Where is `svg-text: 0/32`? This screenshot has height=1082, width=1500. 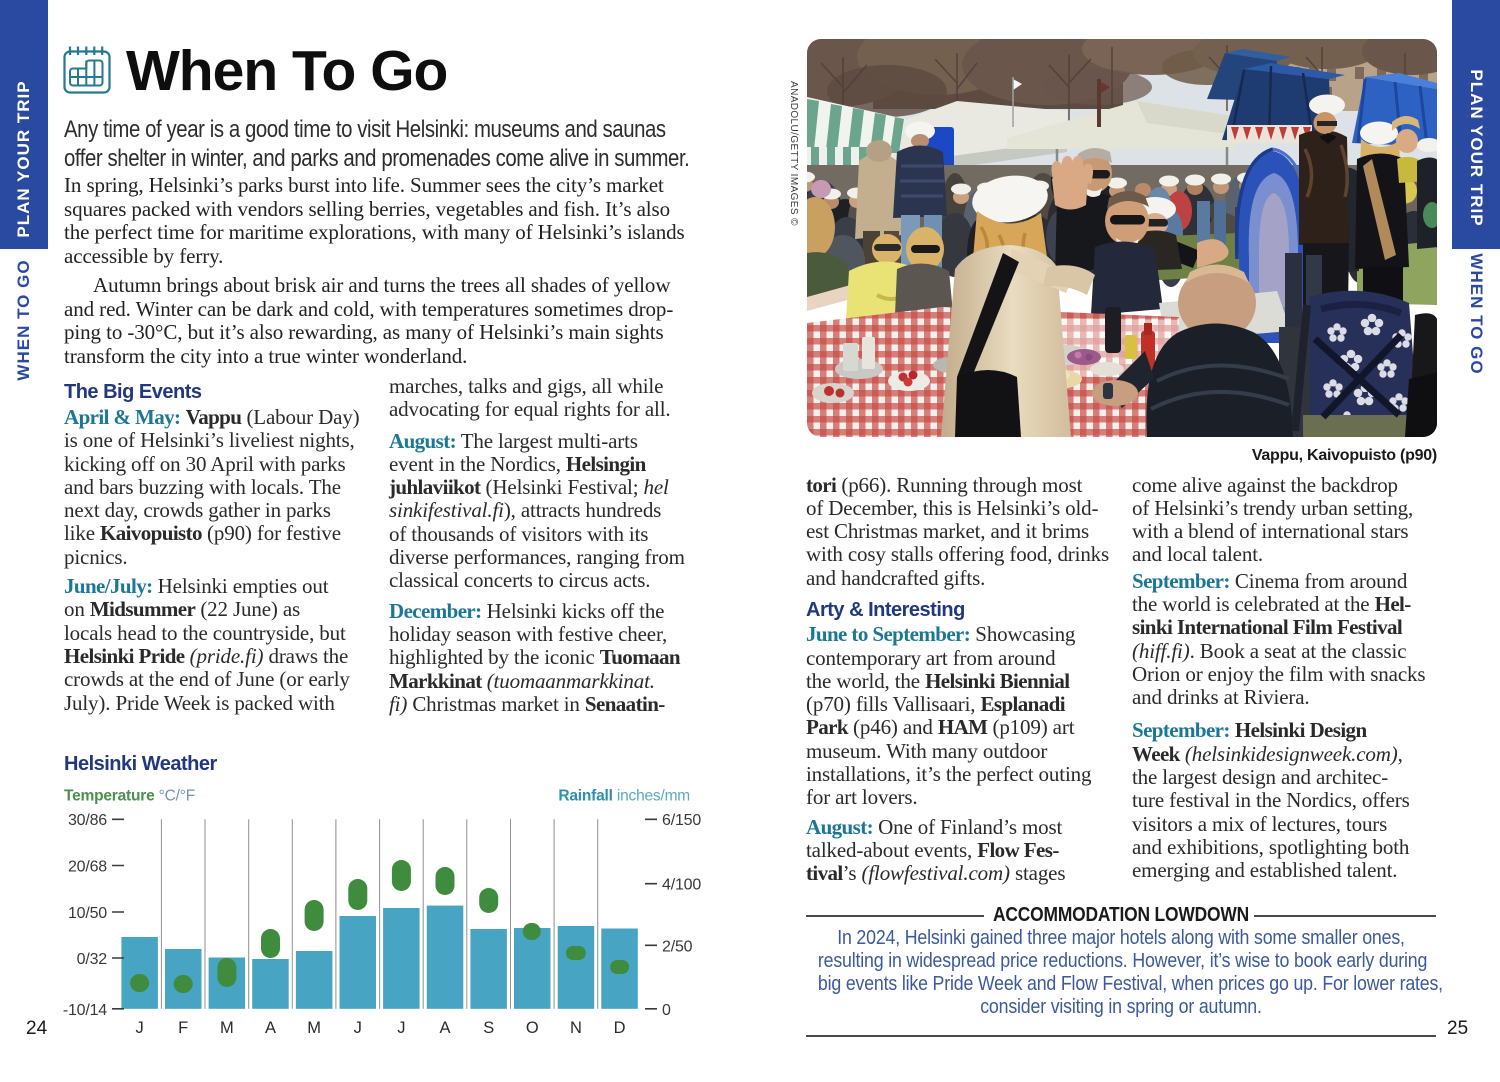 svg-text: 0/32 is located at coordinates (92, 959).